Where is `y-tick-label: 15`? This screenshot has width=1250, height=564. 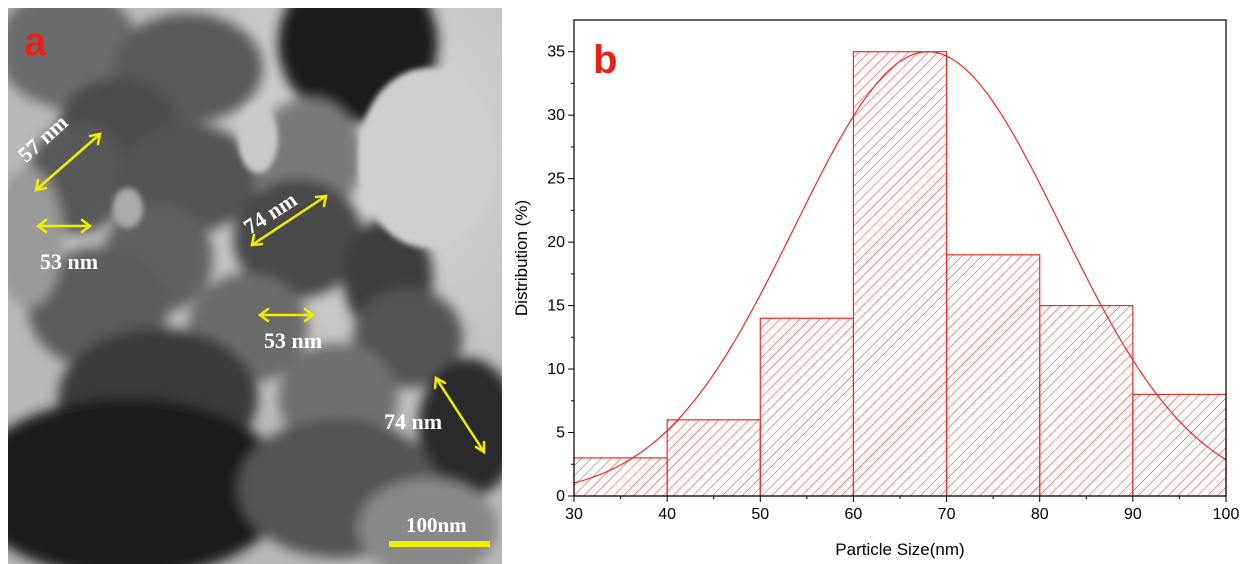
y-tick-label: 15 is located at coordinates (556, 306).